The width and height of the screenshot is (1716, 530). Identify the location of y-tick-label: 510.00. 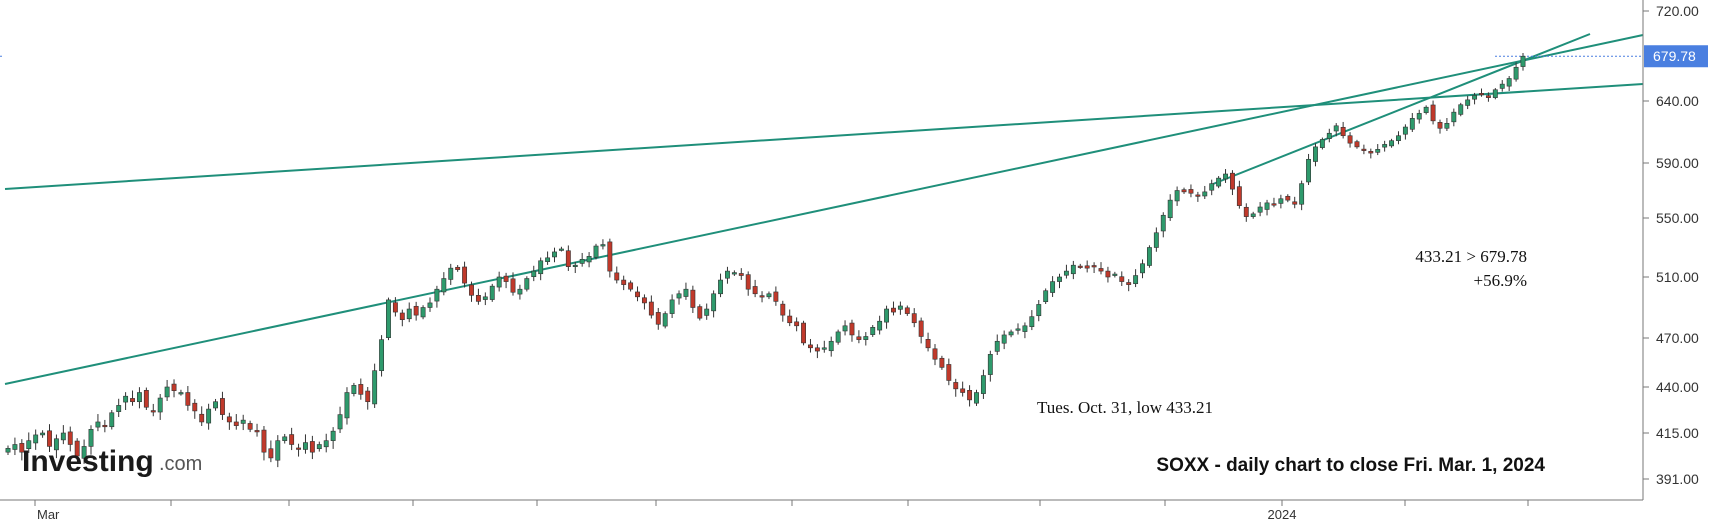
(1677, 277).